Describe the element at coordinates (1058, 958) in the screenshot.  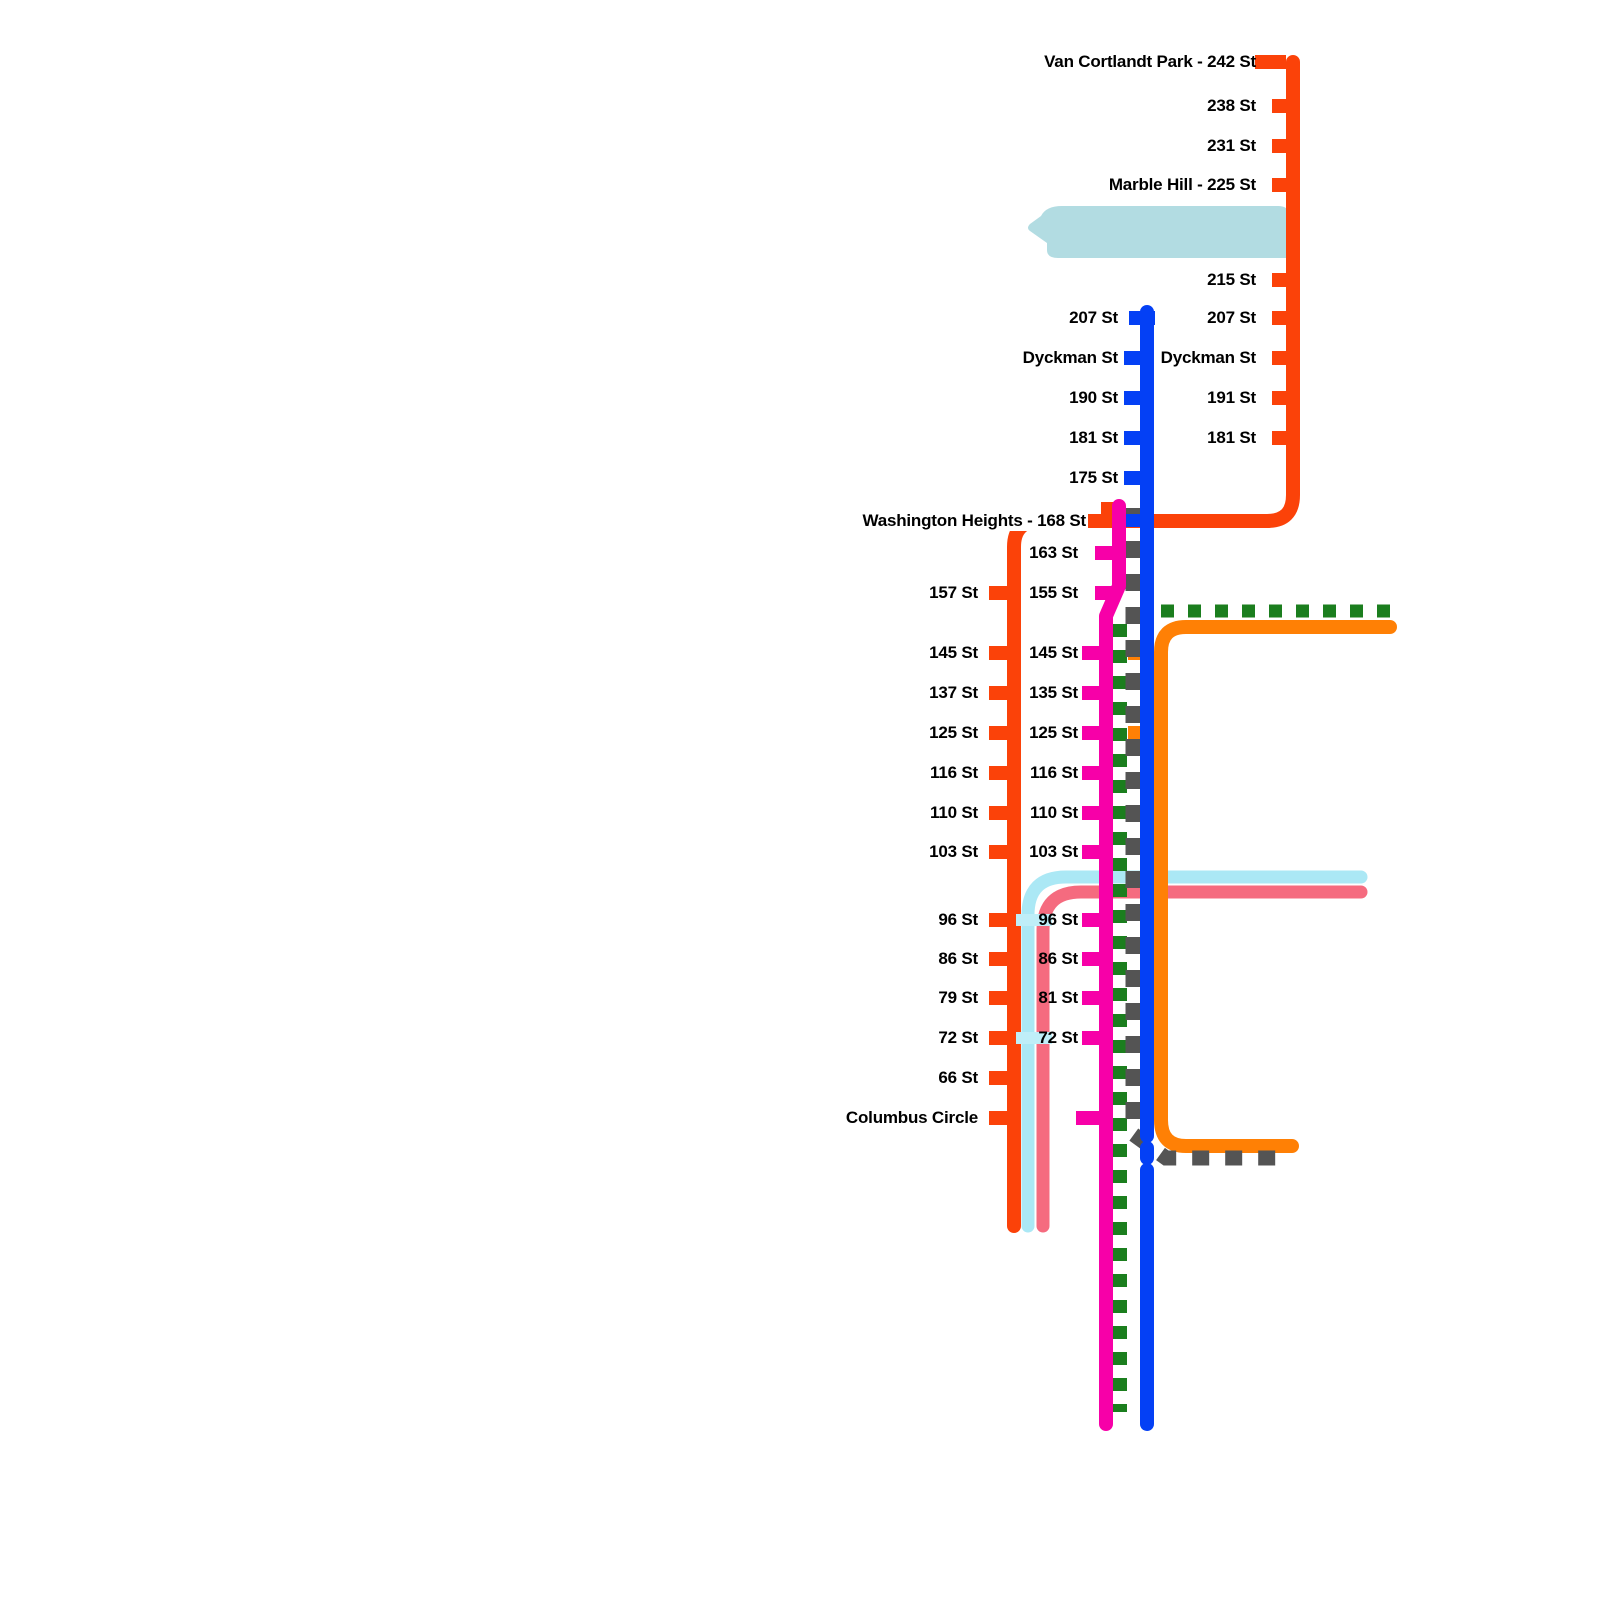
I see `station-label-86-cpw: 86 St` at that location.